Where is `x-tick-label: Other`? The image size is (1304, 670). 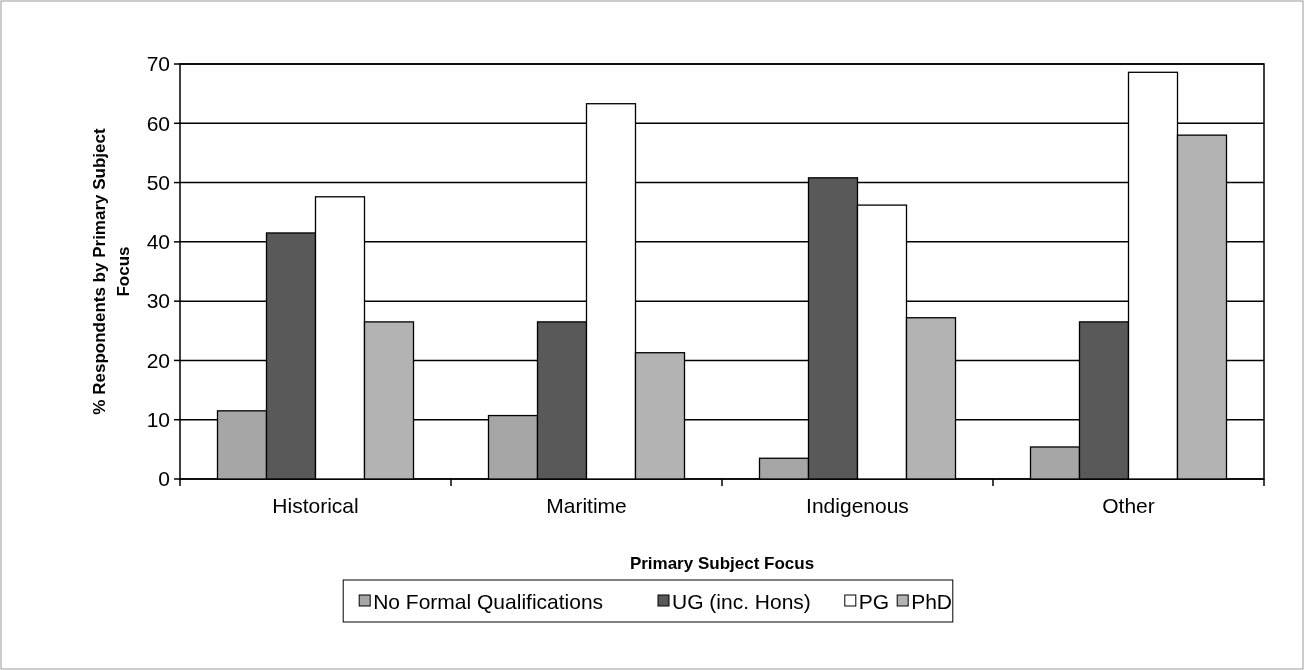
x-tick-label: Other is located at coordinates (1128, 505).